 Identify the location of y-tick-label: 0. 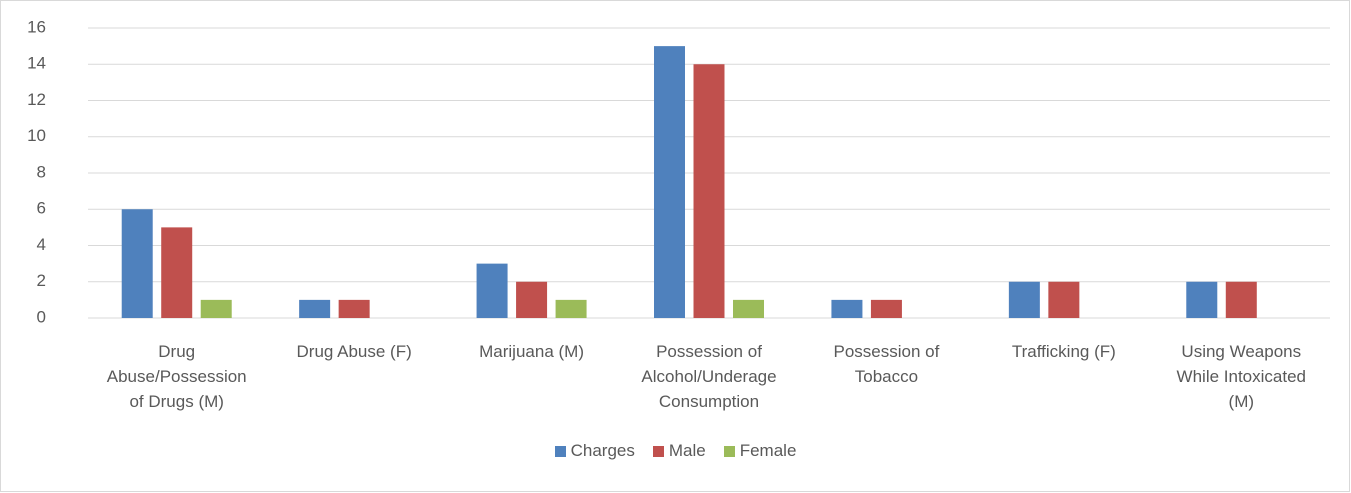
(41, 316).